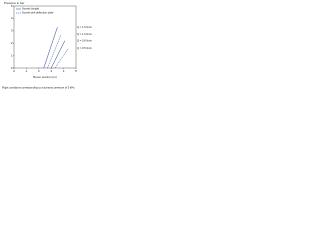  Describe the element at coordinates (30, 9) in the screenshot. I see `legend-label: Nozzle (single)` at that location.